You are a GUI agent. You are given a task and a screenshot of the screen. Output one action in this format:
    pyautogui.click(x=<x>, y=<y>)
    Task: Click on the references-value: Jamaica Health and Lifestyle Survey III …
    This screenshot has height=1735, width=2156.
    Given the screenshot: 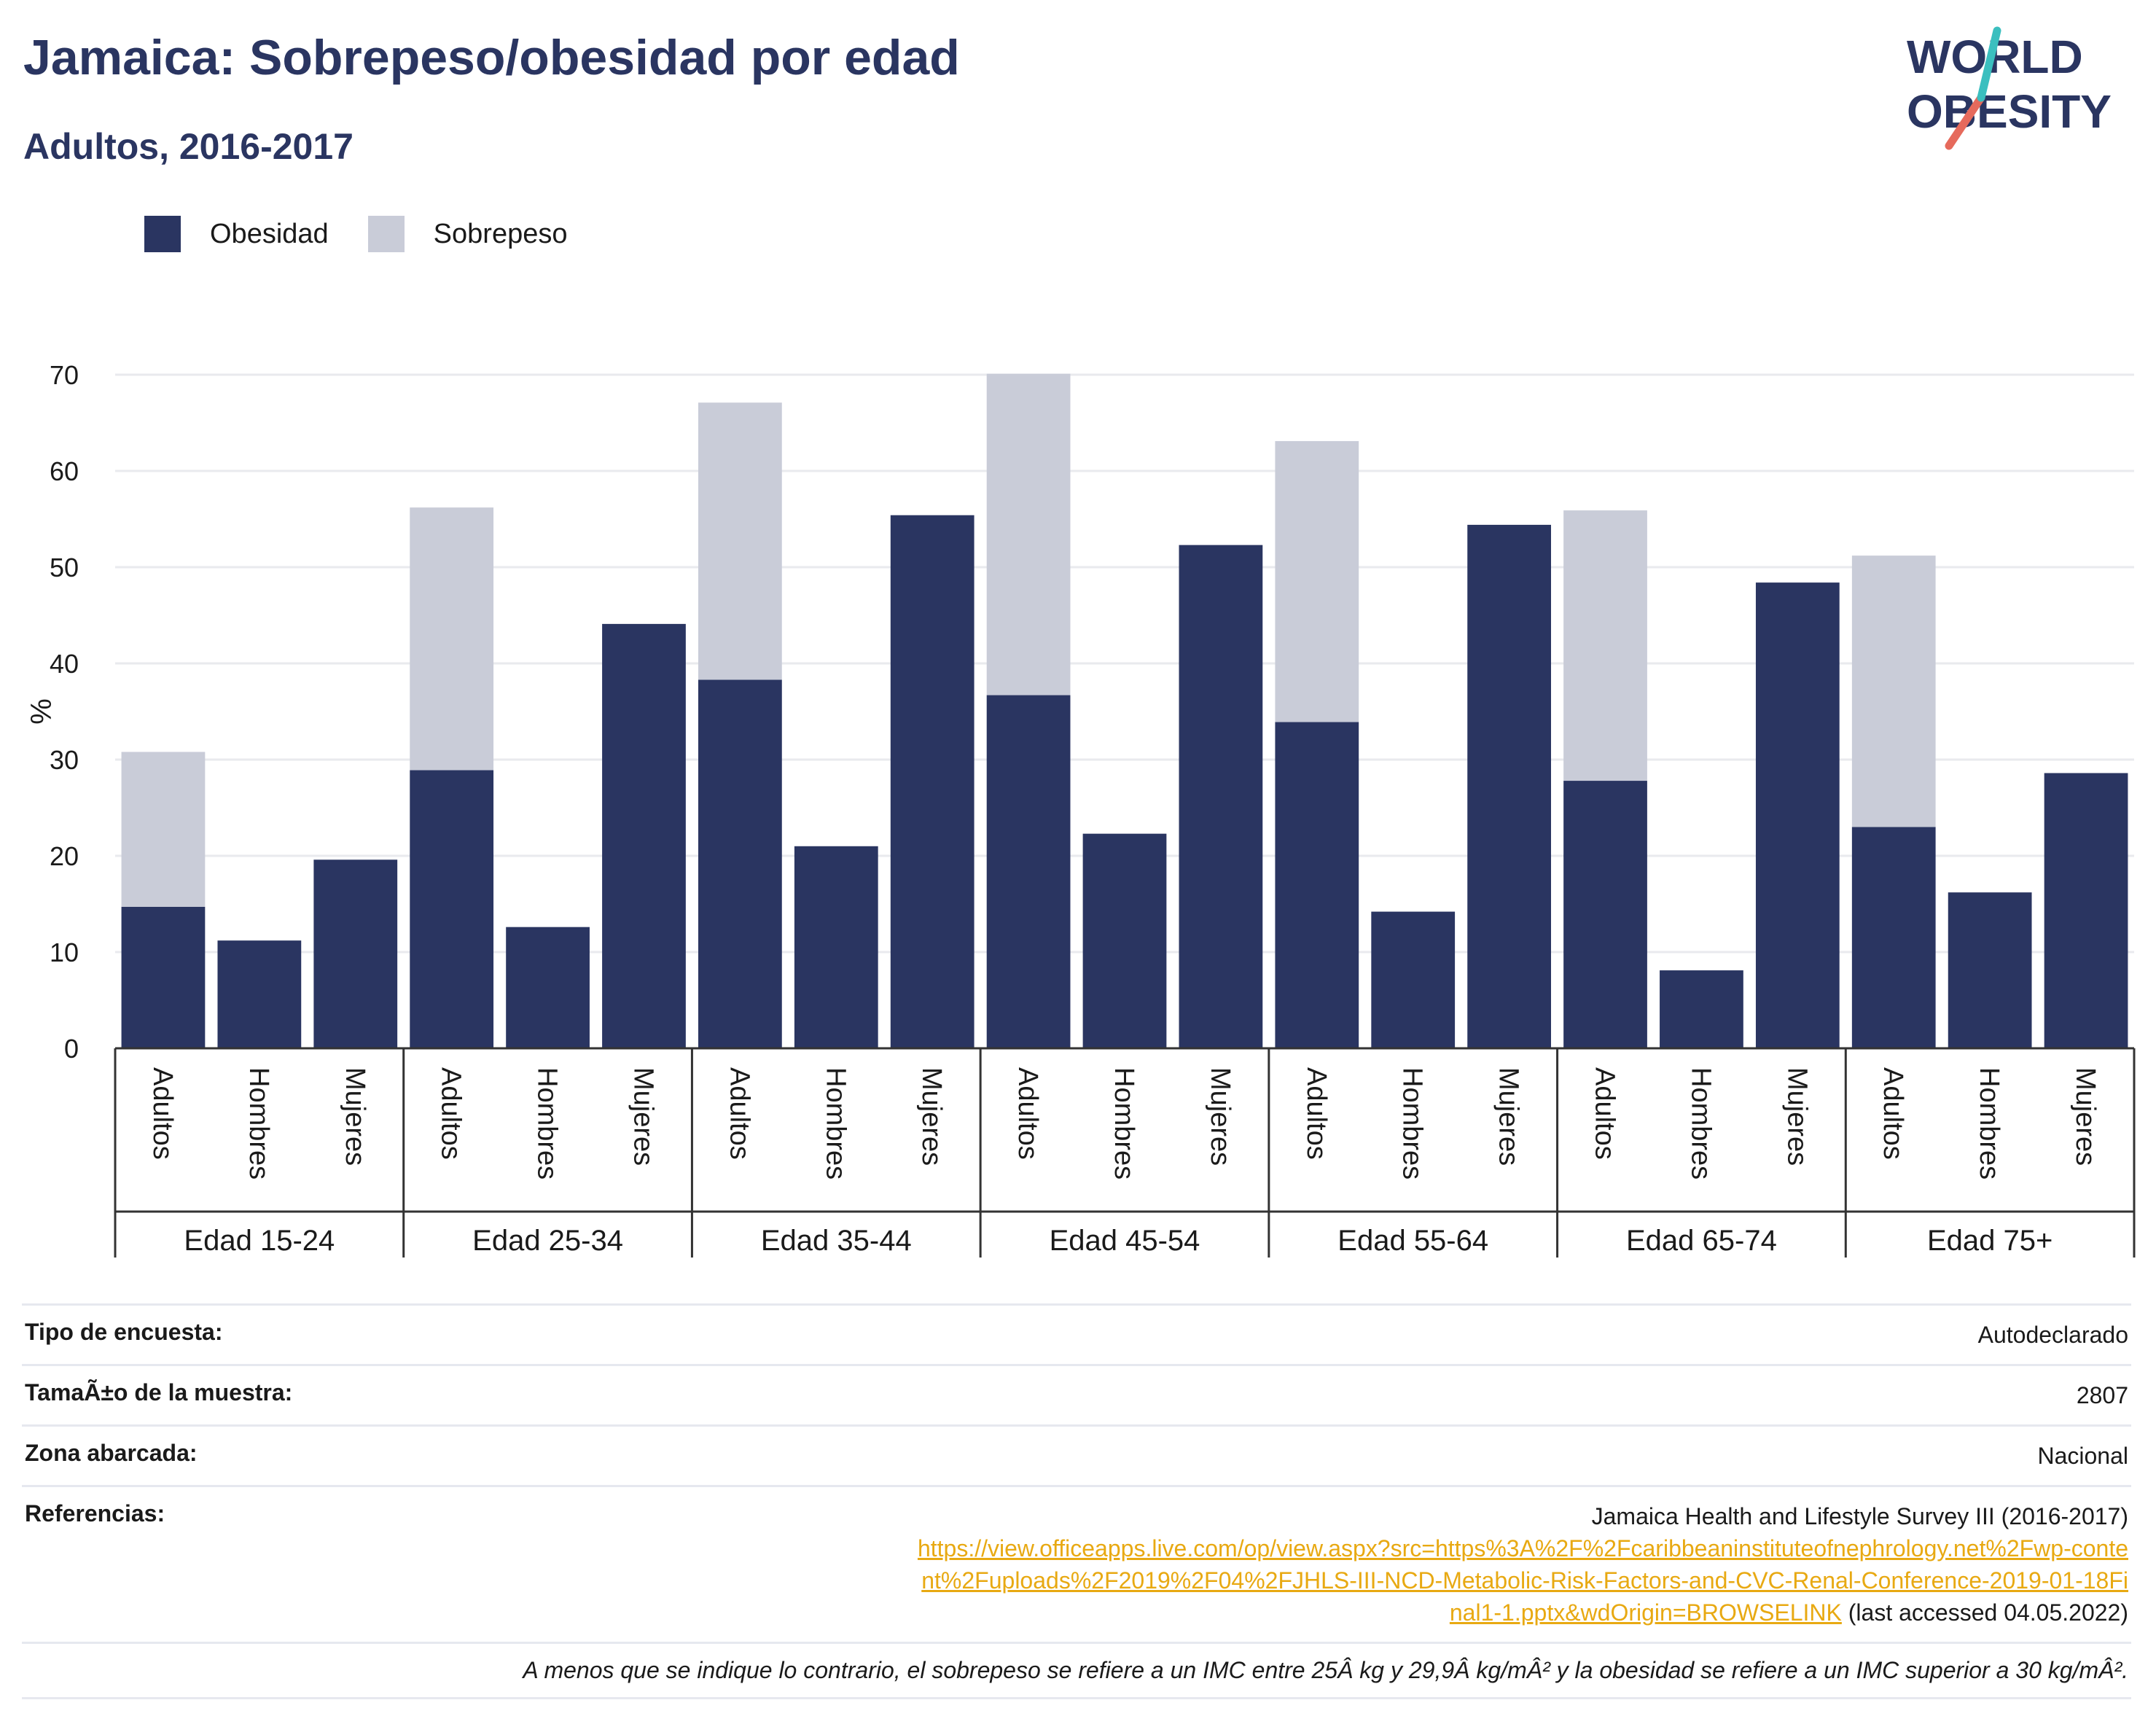 What is the action you would take?
    pyautogui.click(x=1213, y=1564)
    